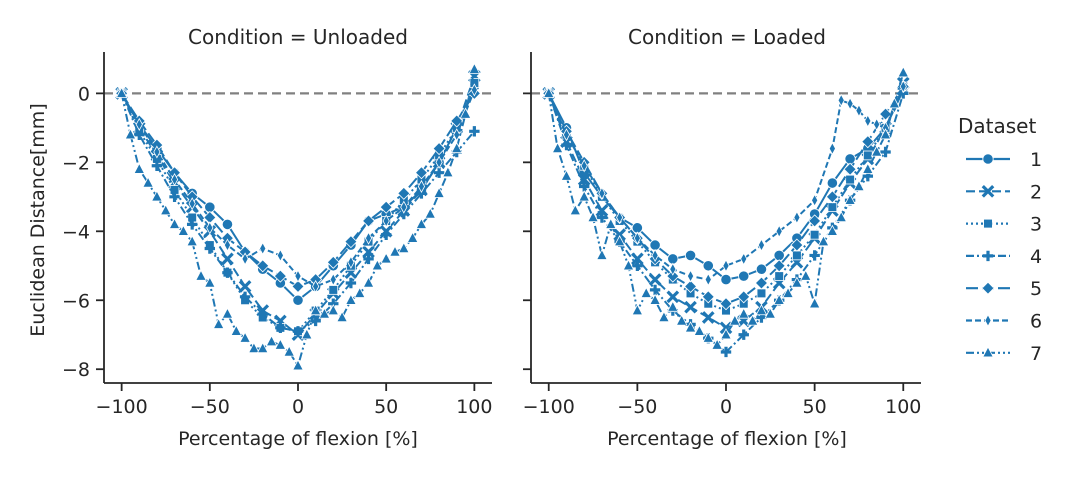 The image size is (1072, 480). I want to click on y-tick-label: 0, so click(84, 94).